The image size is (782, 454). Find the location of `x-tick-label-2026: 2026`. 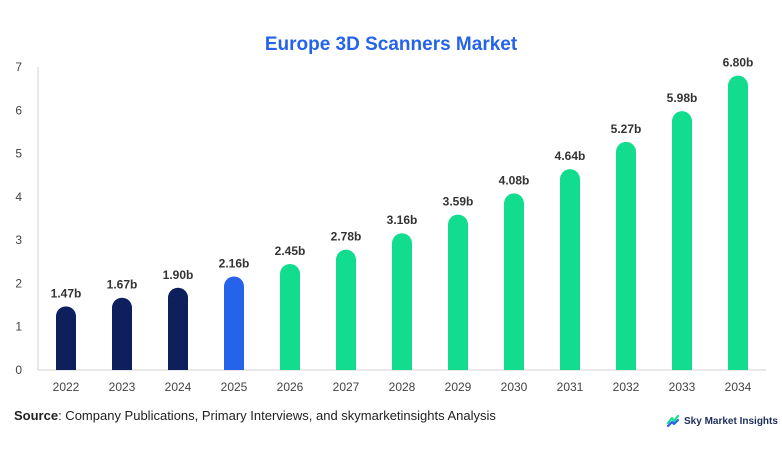

x-tick-label-2026: 2026 is located at coordinates (290, 387).